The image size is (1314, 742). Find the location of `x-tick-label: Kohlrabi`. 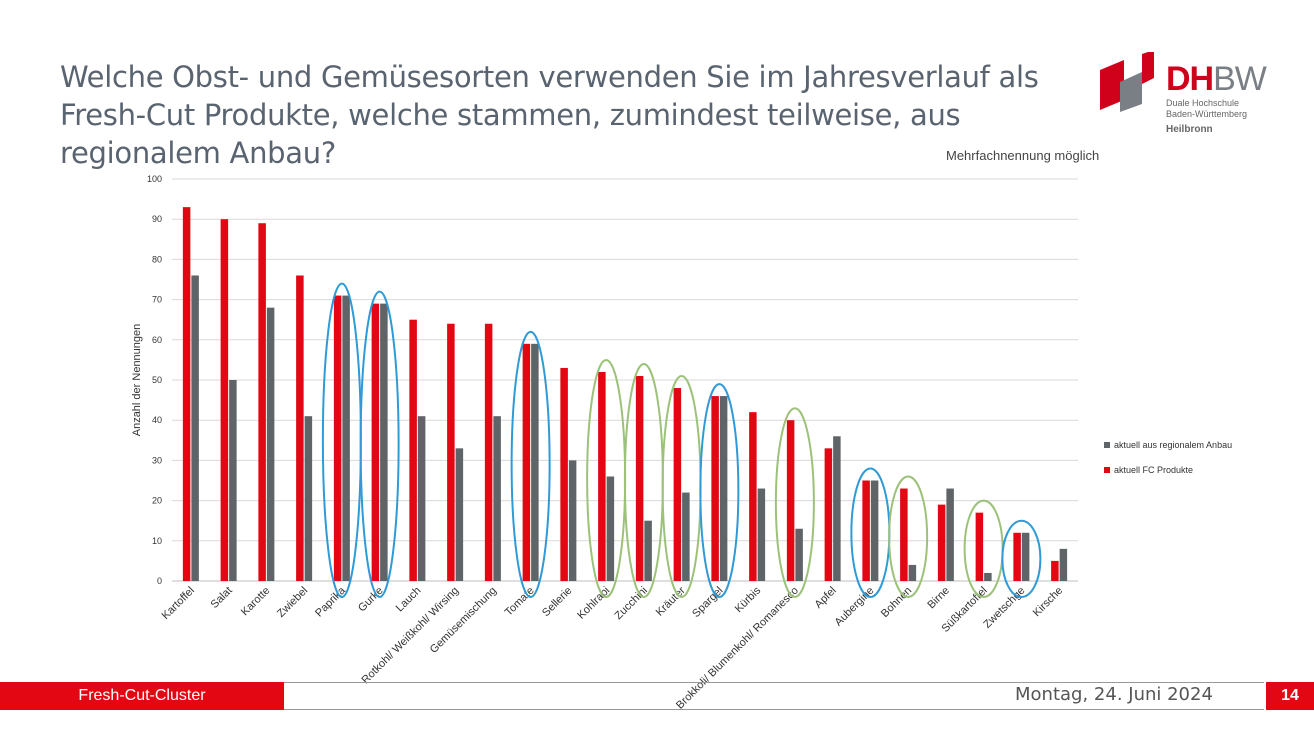

x-tick-label: Kohlrabi is located at coordinates (593, 603).